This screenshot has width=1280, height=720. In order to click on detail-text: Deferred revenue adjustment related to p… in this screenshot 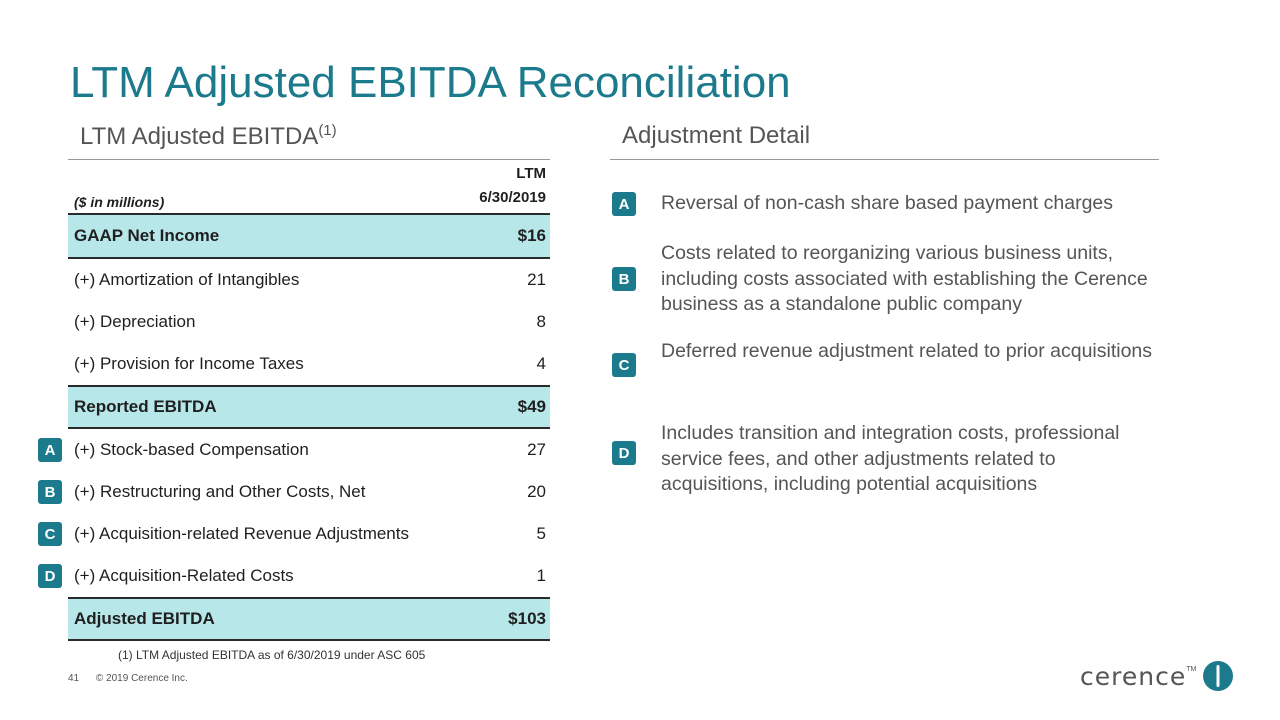, I will do `click(907, 351)`.